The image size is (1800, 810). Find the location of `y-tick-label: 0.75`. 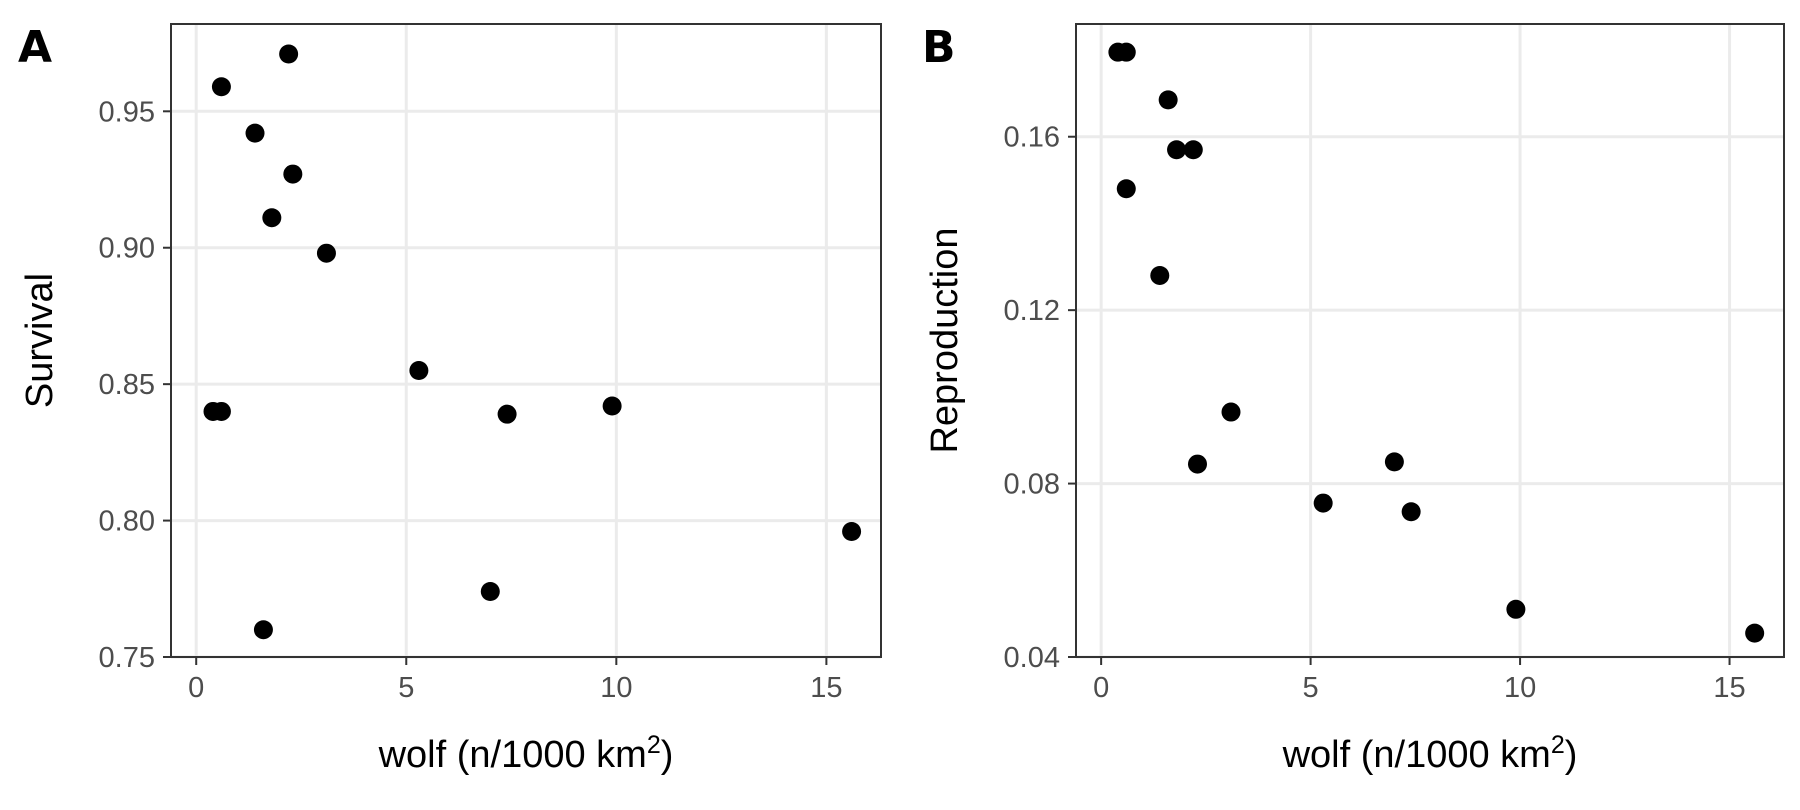

y-tick-label: 0.75 is located at coordinates (127, 658).